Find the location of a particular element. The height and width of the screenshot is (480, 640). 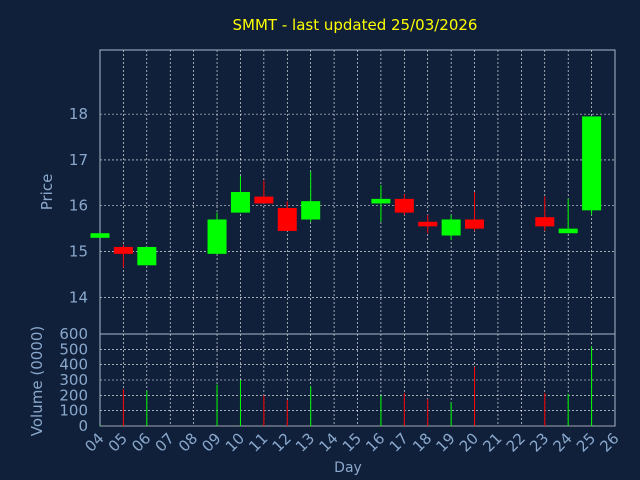

volume-axis-label: Volume (0000) is located at coordinates (37, 381).